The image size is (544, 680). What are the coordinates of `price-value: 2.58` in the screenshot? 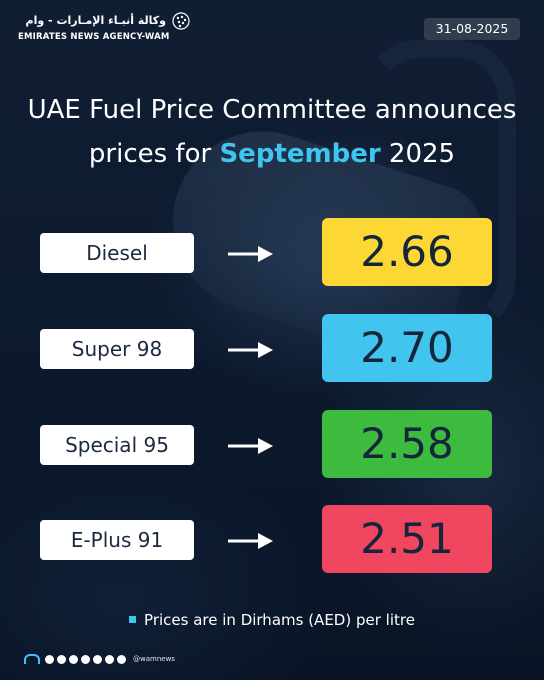 It's located at (407, 444).